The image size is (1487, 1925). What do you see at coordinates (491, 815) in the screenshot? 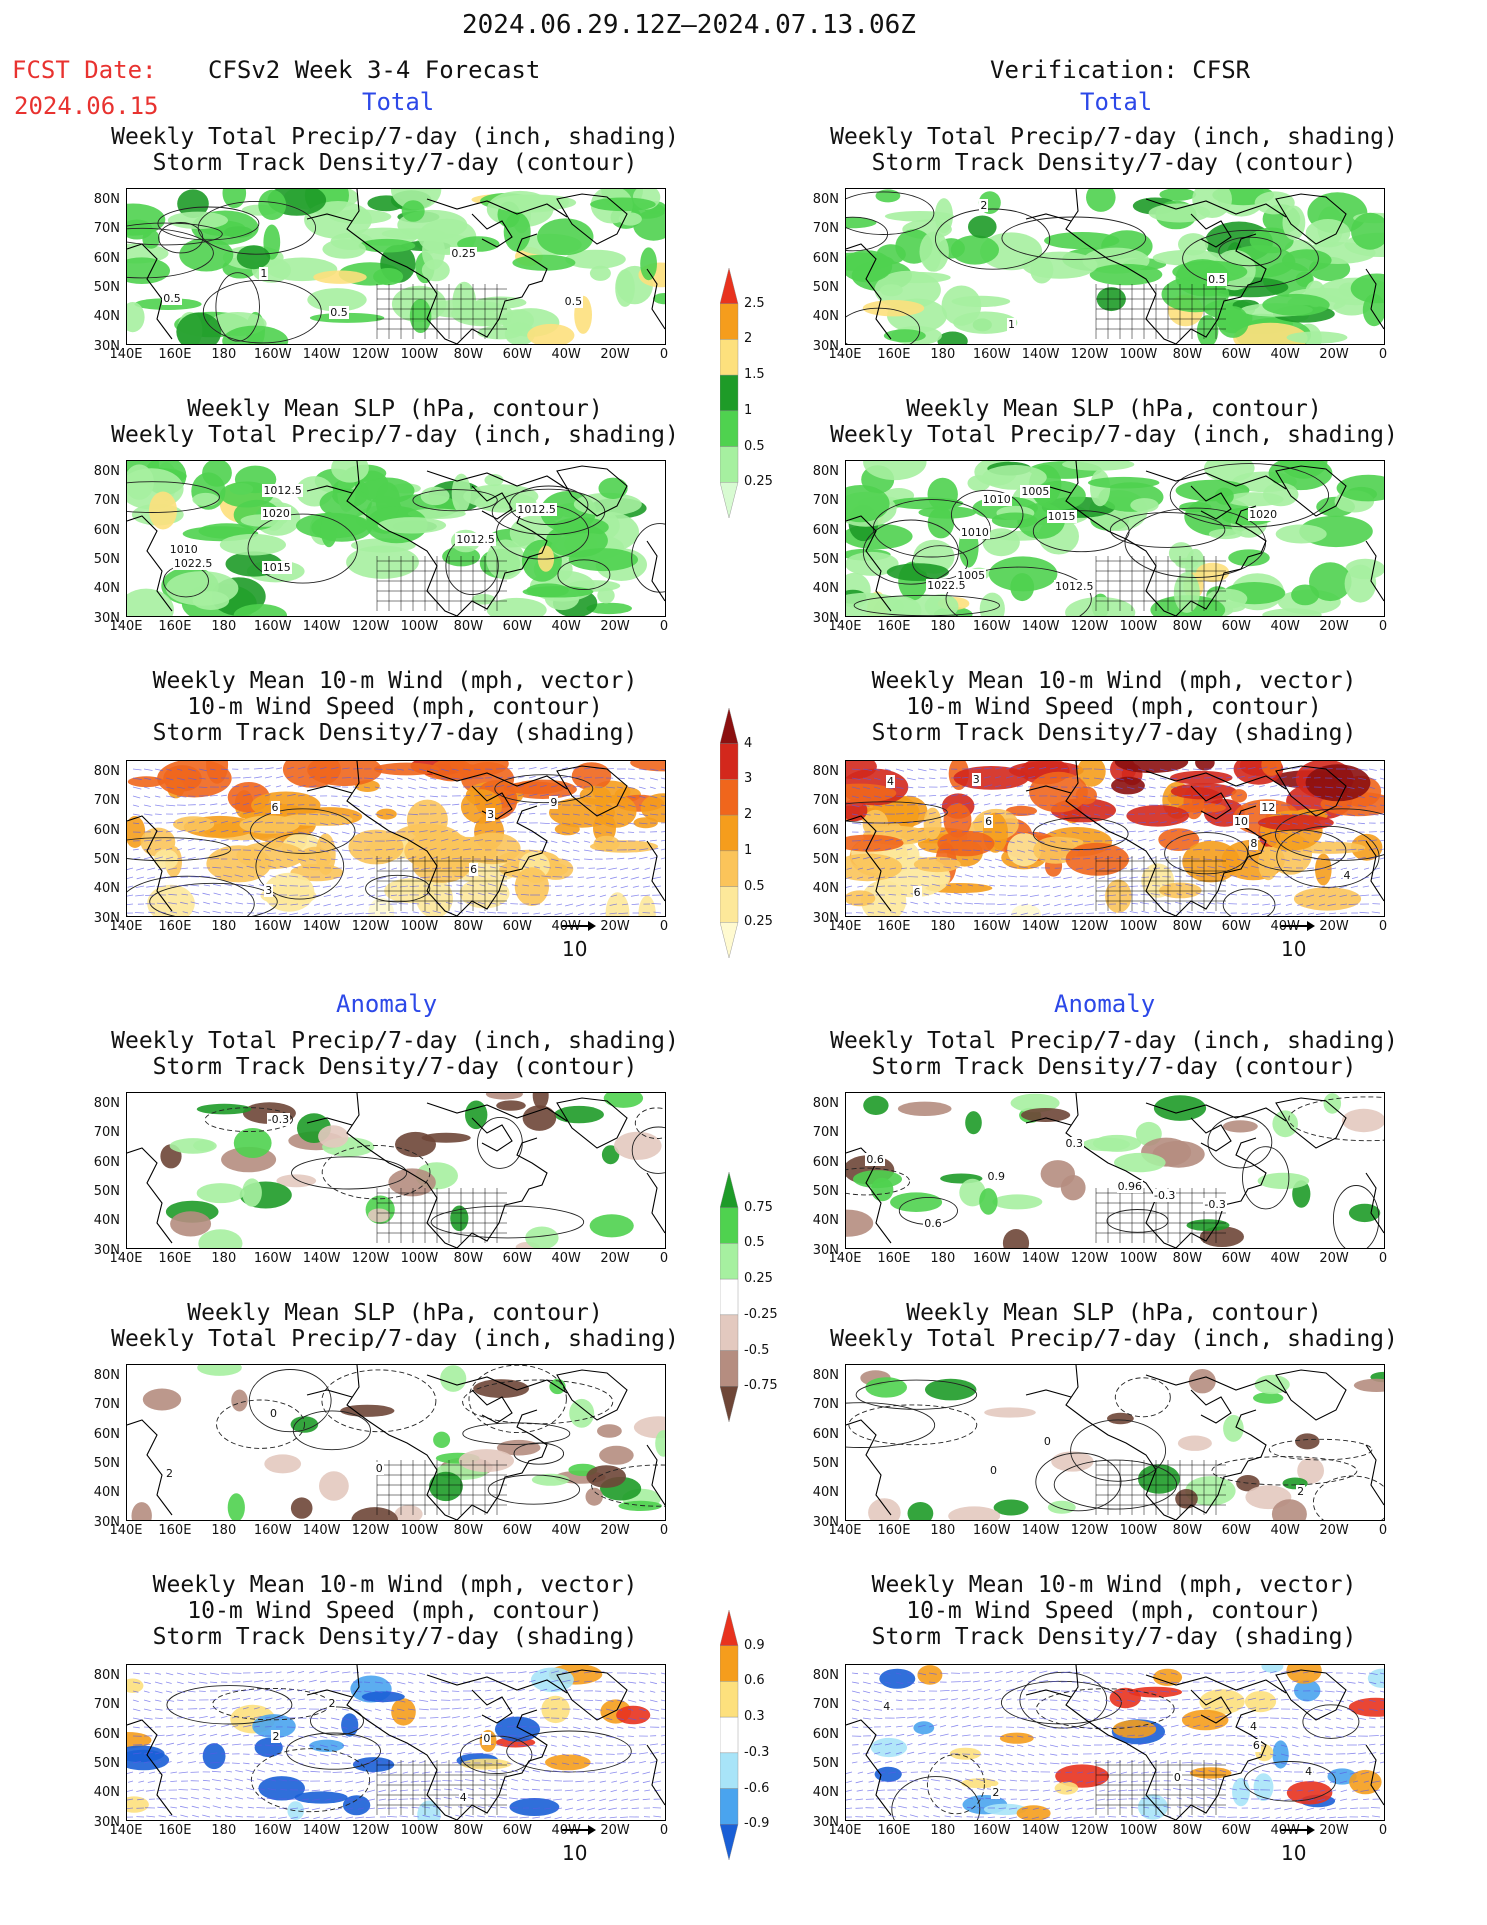
I see `contour-label: 3` at bounding box center [491, 815].